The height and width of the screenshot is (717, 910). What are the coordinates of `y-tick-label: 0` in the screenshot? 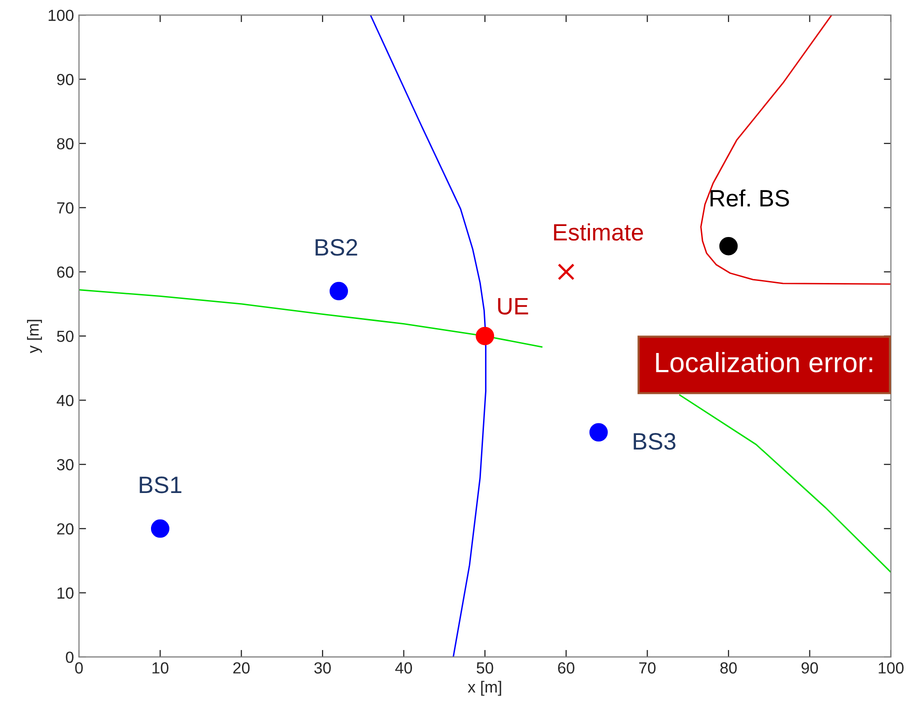 It's located at (70, 657).